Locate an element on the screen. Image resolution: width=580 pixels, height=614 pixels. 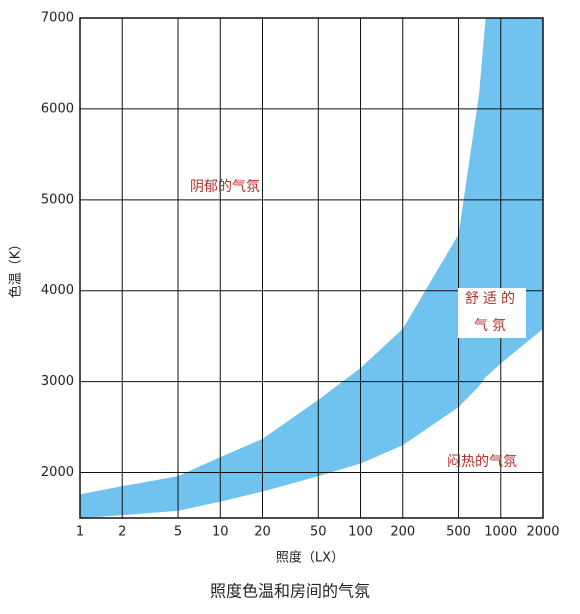
annotation: 阴郁的气氛 is located at coordinates (225, 187).